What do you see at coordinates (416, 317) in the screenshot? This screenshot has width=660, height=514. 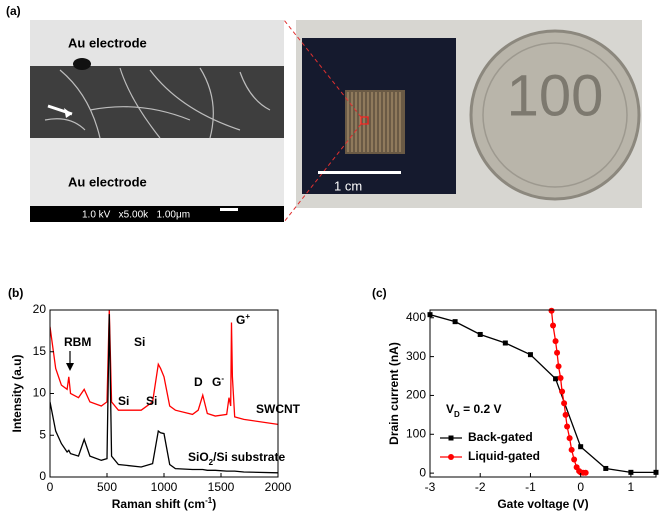 I see `y-tick-label: 400` at bounding box center [416, 317].